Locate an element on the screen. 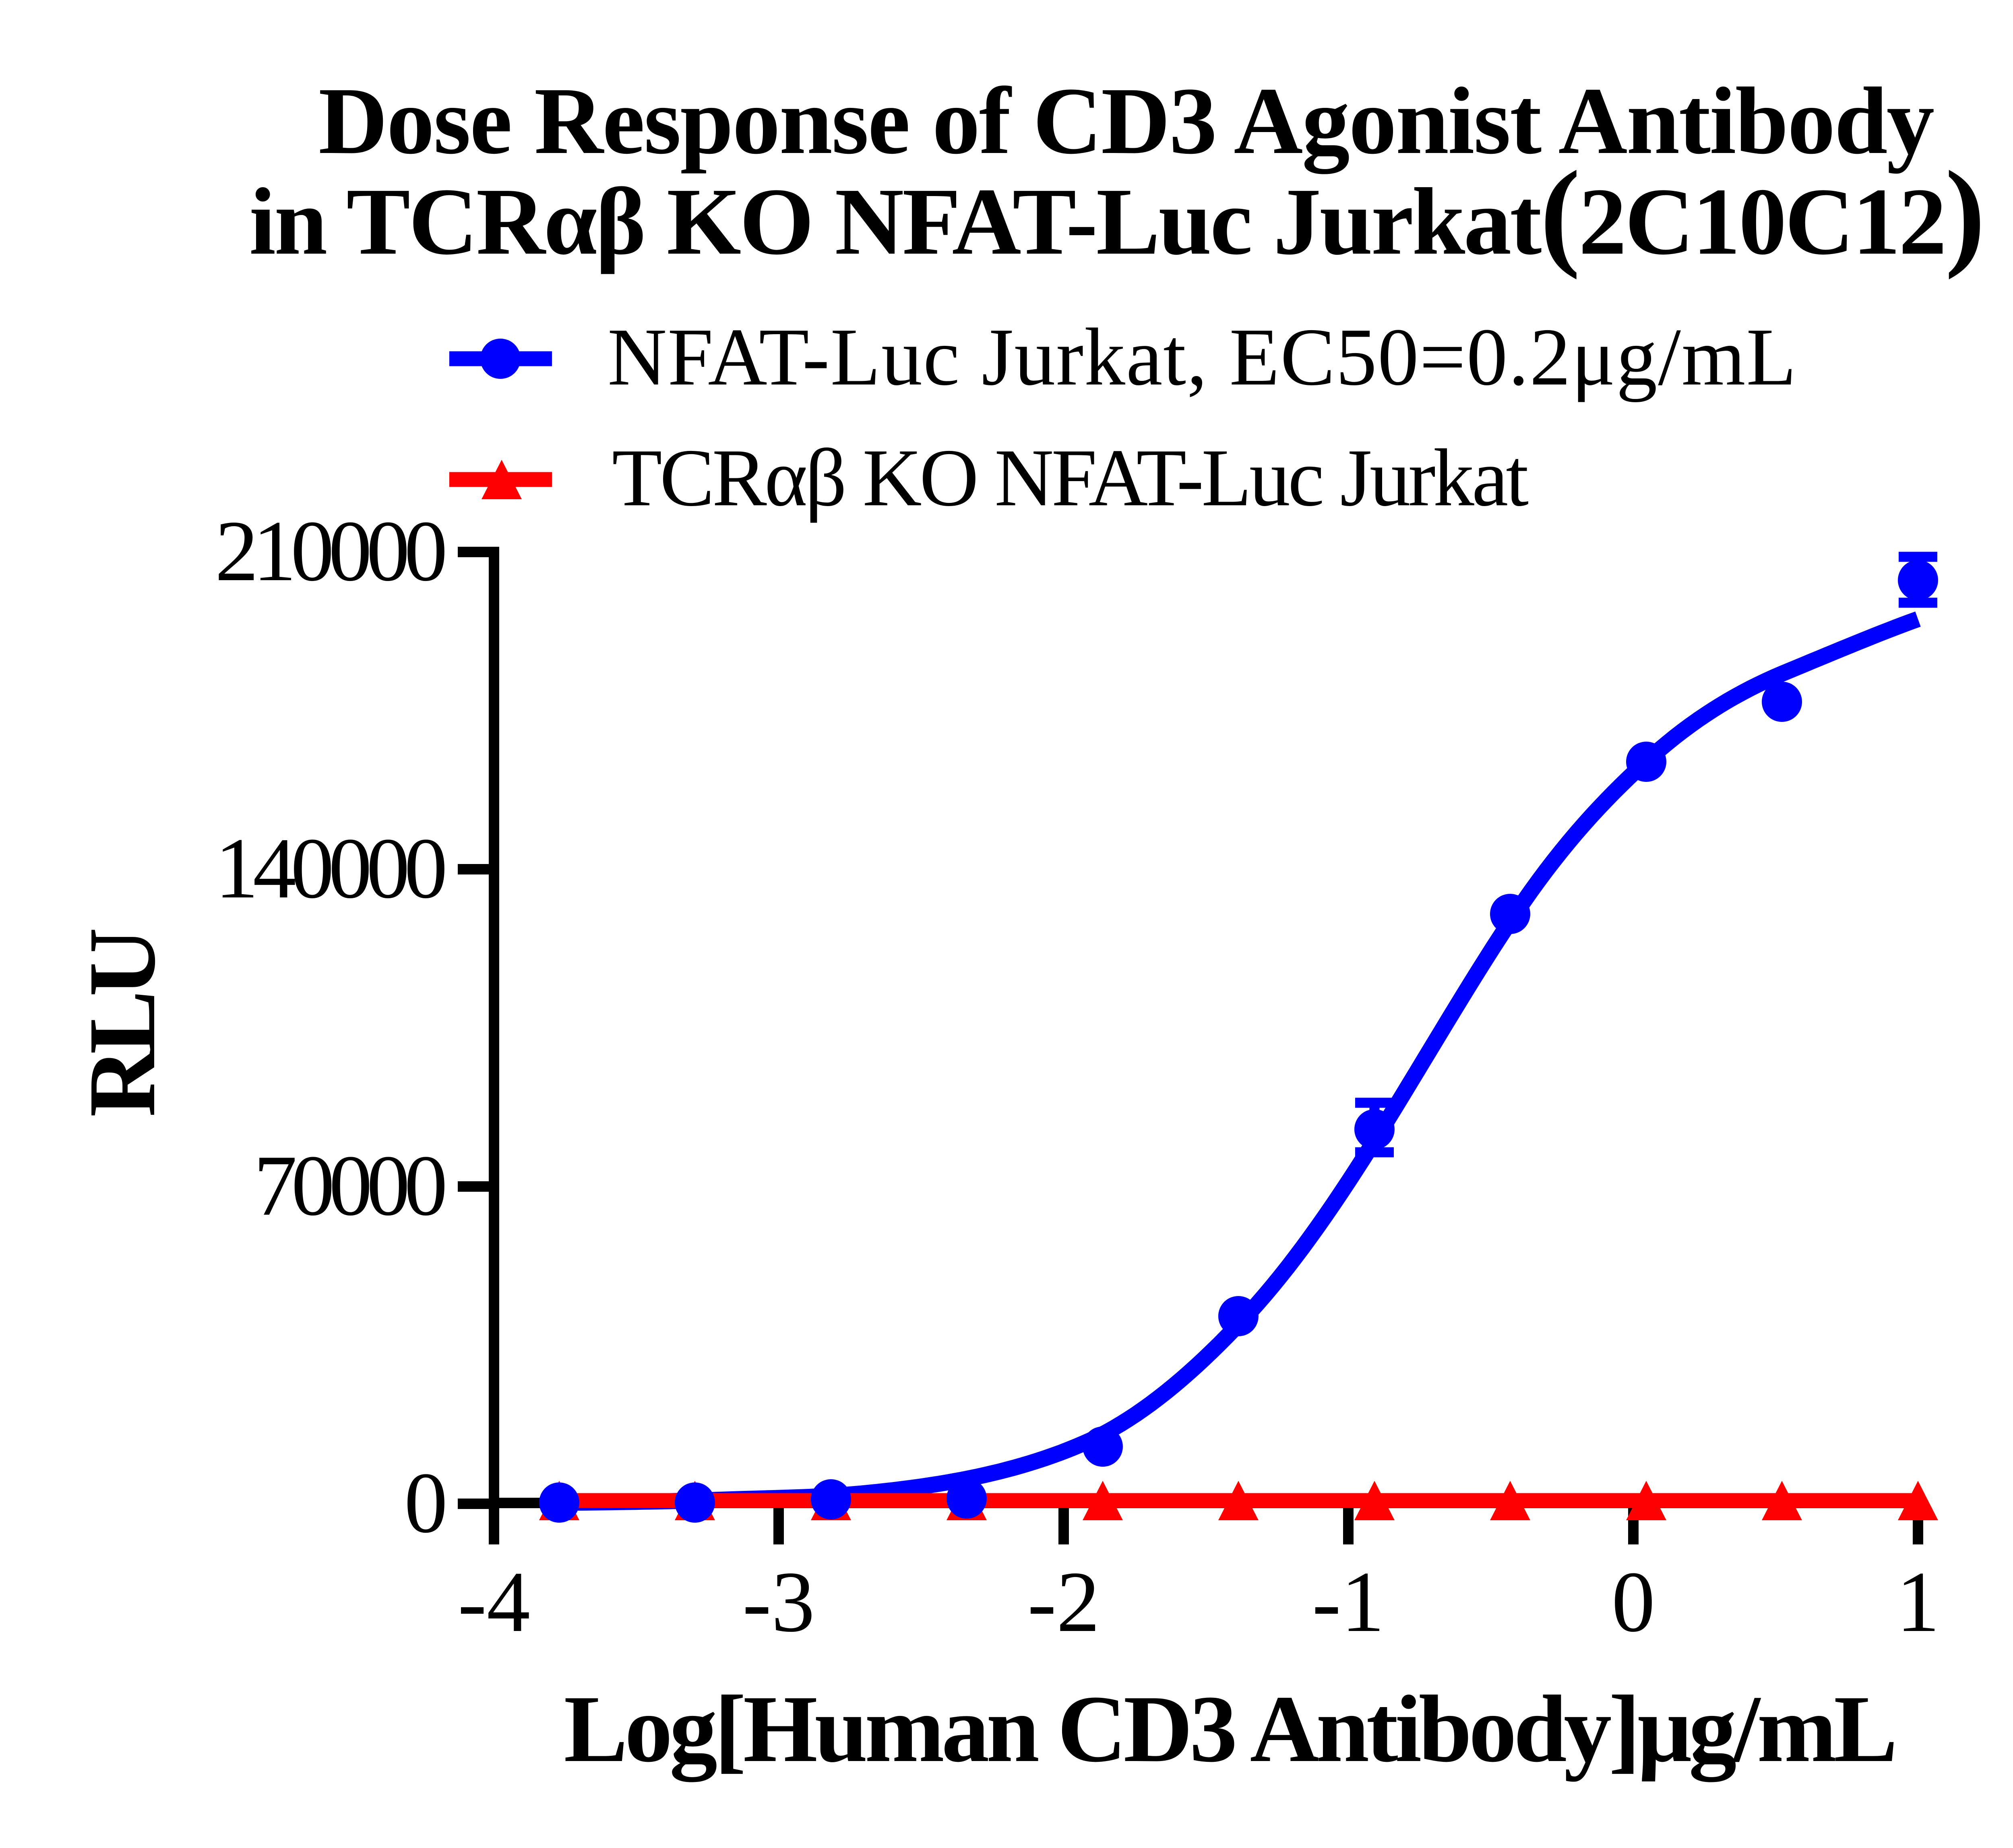 This screenshot has height=1848, width=2013. svg-text: RLU is located at coordinates (122, 1022).